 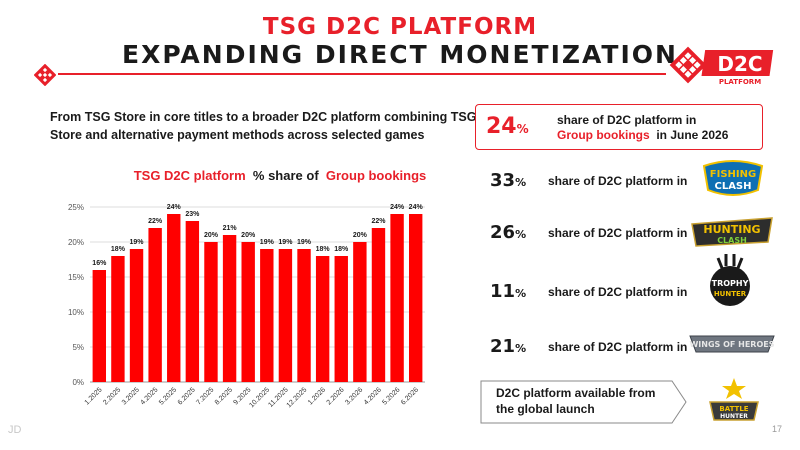 I want to click on highlight-pct-value: 24, so click(x=501, y=126).